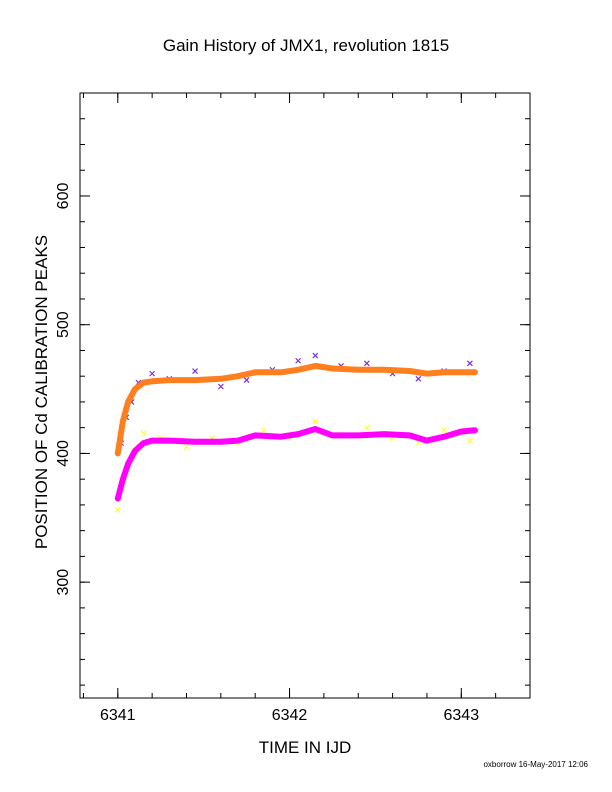  Describe the element at coordinates (63, 582) in the screenshot. I see `y-tick-label: 300` at that location.